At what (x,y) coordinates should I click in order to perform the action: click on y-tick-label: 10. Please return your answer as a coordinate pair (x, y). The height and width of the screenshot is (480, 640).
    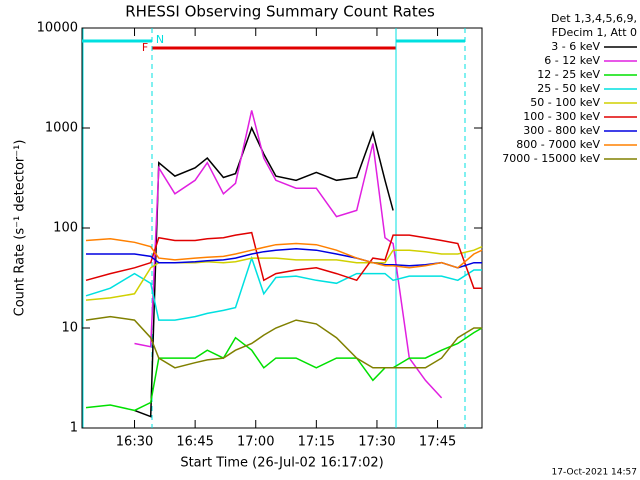
    Looking at the image, I should click on (69, 328).